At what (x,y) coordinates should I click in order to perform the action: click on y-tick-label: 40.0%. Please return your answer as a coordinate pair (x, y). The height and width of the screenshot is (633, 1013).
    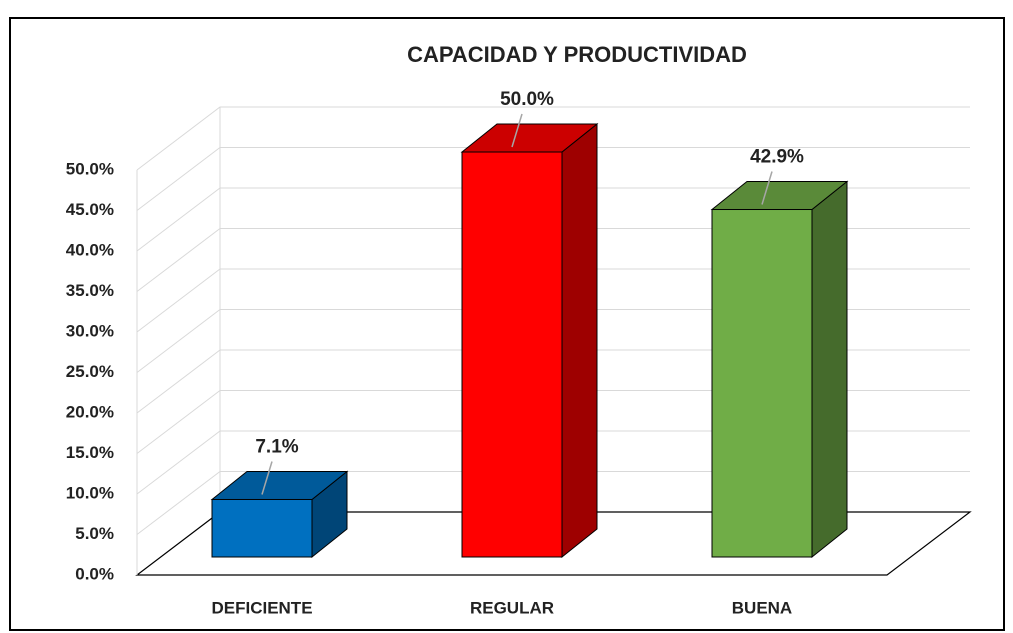
    Looking at the image, I should click on (90, 249).